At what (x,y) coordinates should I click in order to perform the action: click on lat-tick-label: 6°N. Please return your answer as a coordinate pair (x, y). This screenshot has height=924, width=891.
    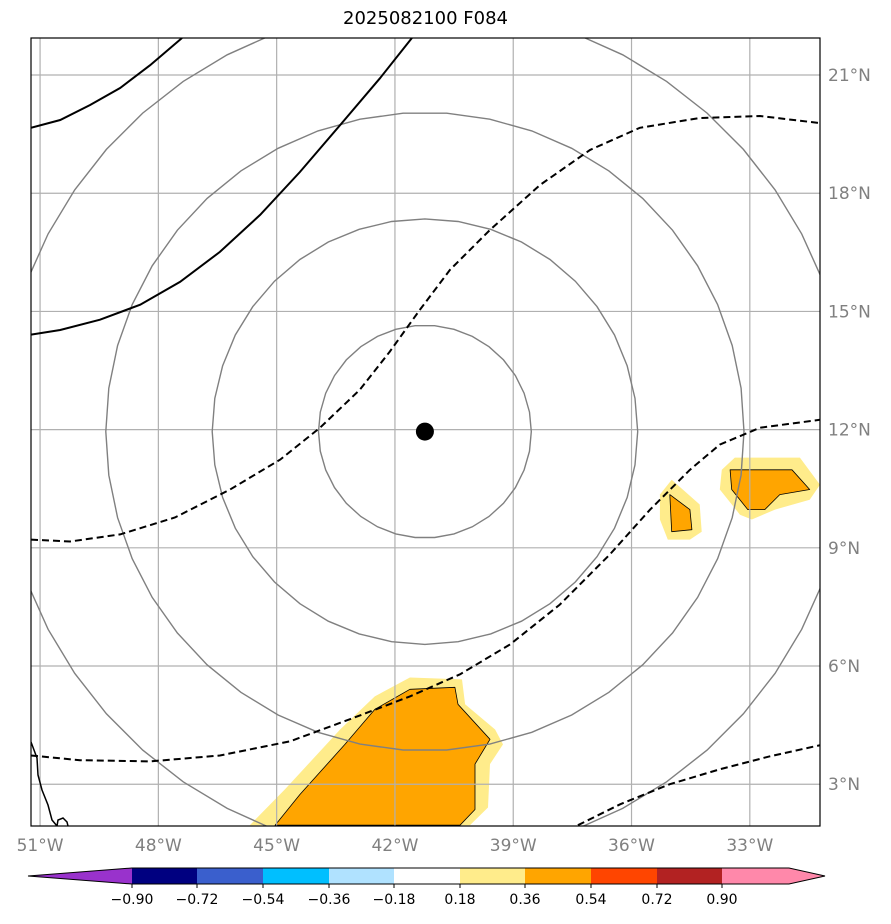
    Looking at the image, I should click on (844, 667).